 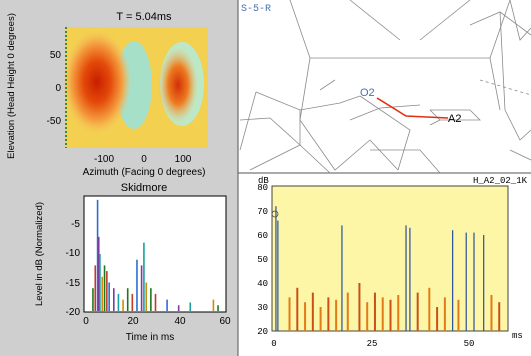 What do you see at coordinates (454, 119) in the screenshot?
I see `receiver-label: A2` at bounding box center [454, 119].